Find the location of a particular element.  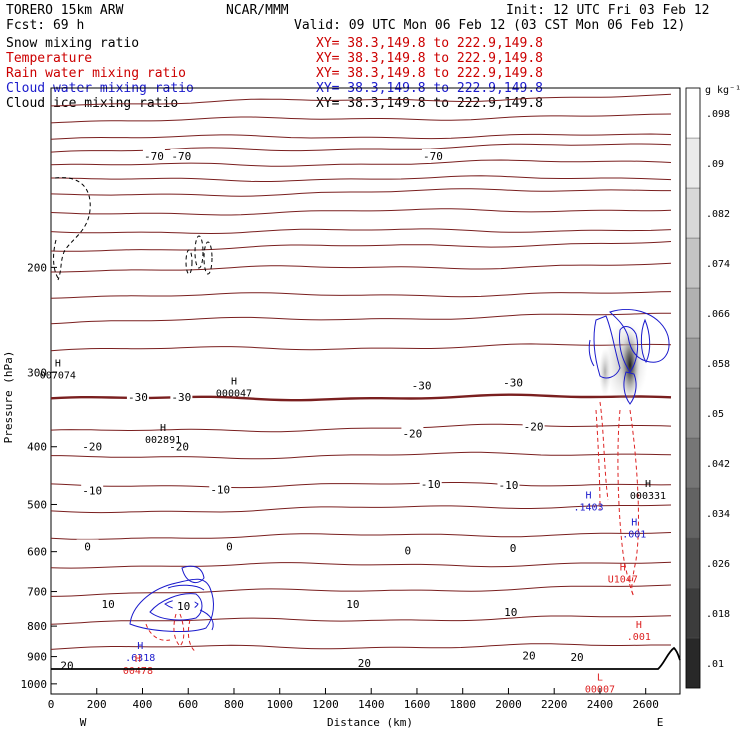

model-title: TORERO 15km ARW is located at coordinates (65, 10).